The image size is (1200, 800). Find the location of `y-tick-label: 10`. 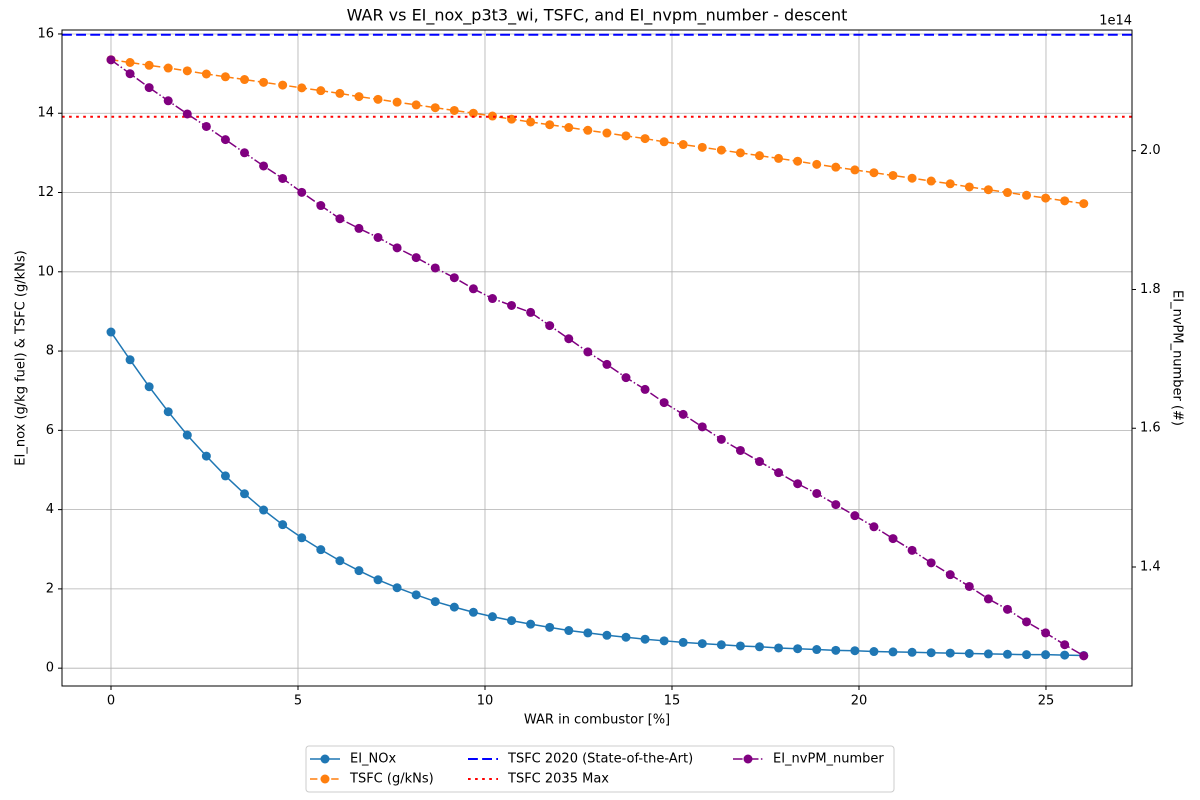

y-tick-label: 10 is located at coordinates (45, 271).